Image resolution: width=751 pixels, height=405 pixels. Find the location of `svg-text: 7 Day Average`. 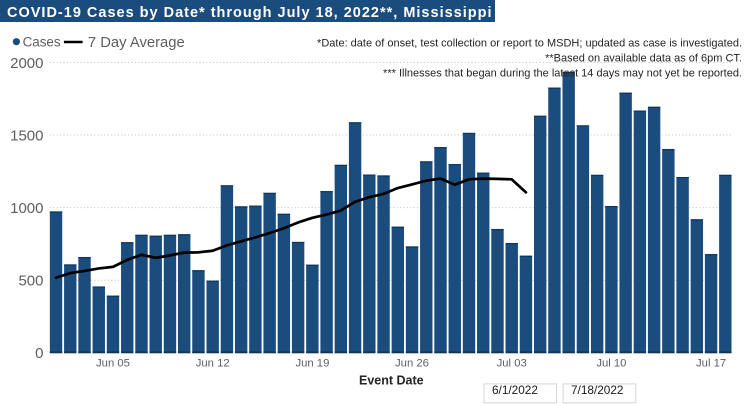

svg-text: 7 Day Average is located at coordinates (136, 43).